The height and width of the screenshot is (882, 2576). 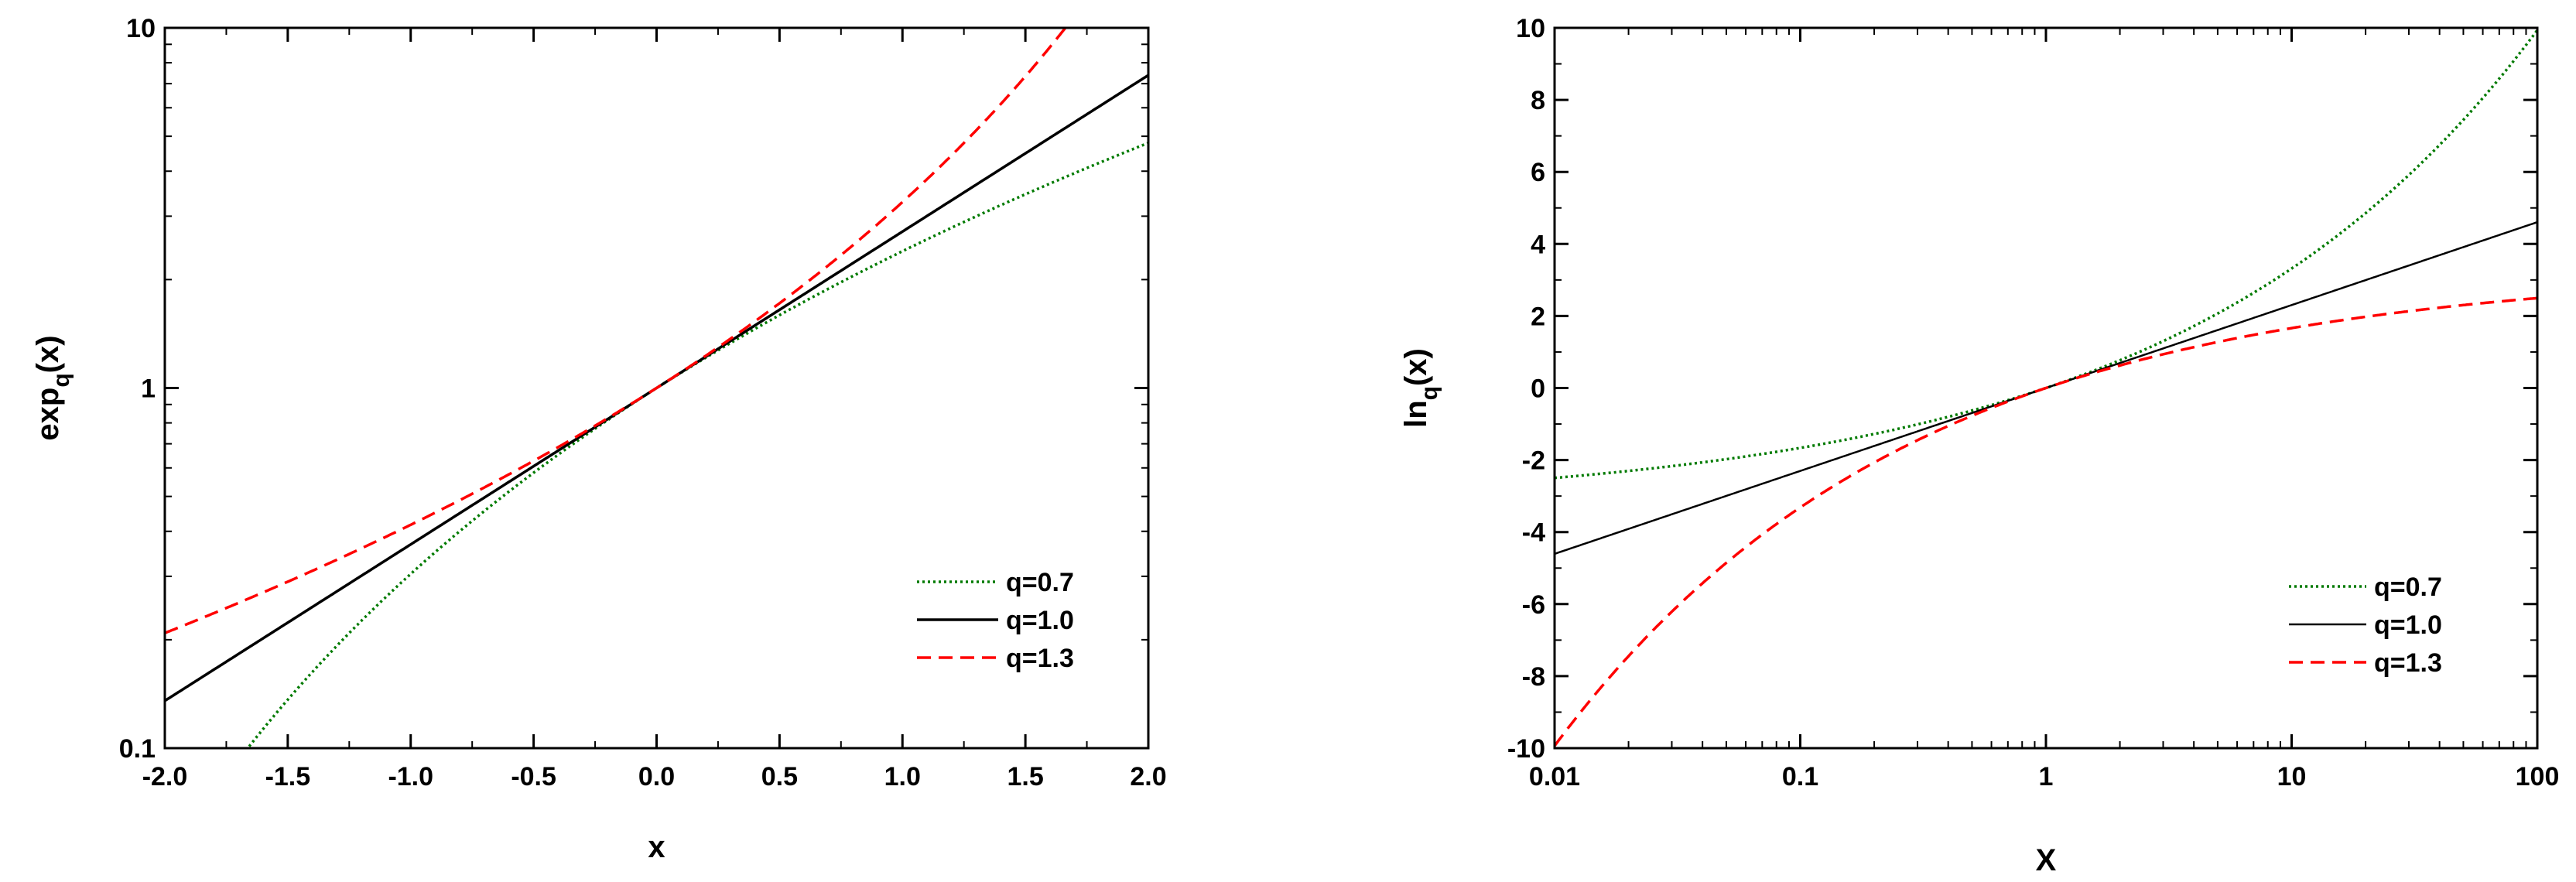 What do you see at coordinates (2047, 860) in the screenshot?
I see `x-axis-title: X` at bounding box center [2047, 860].